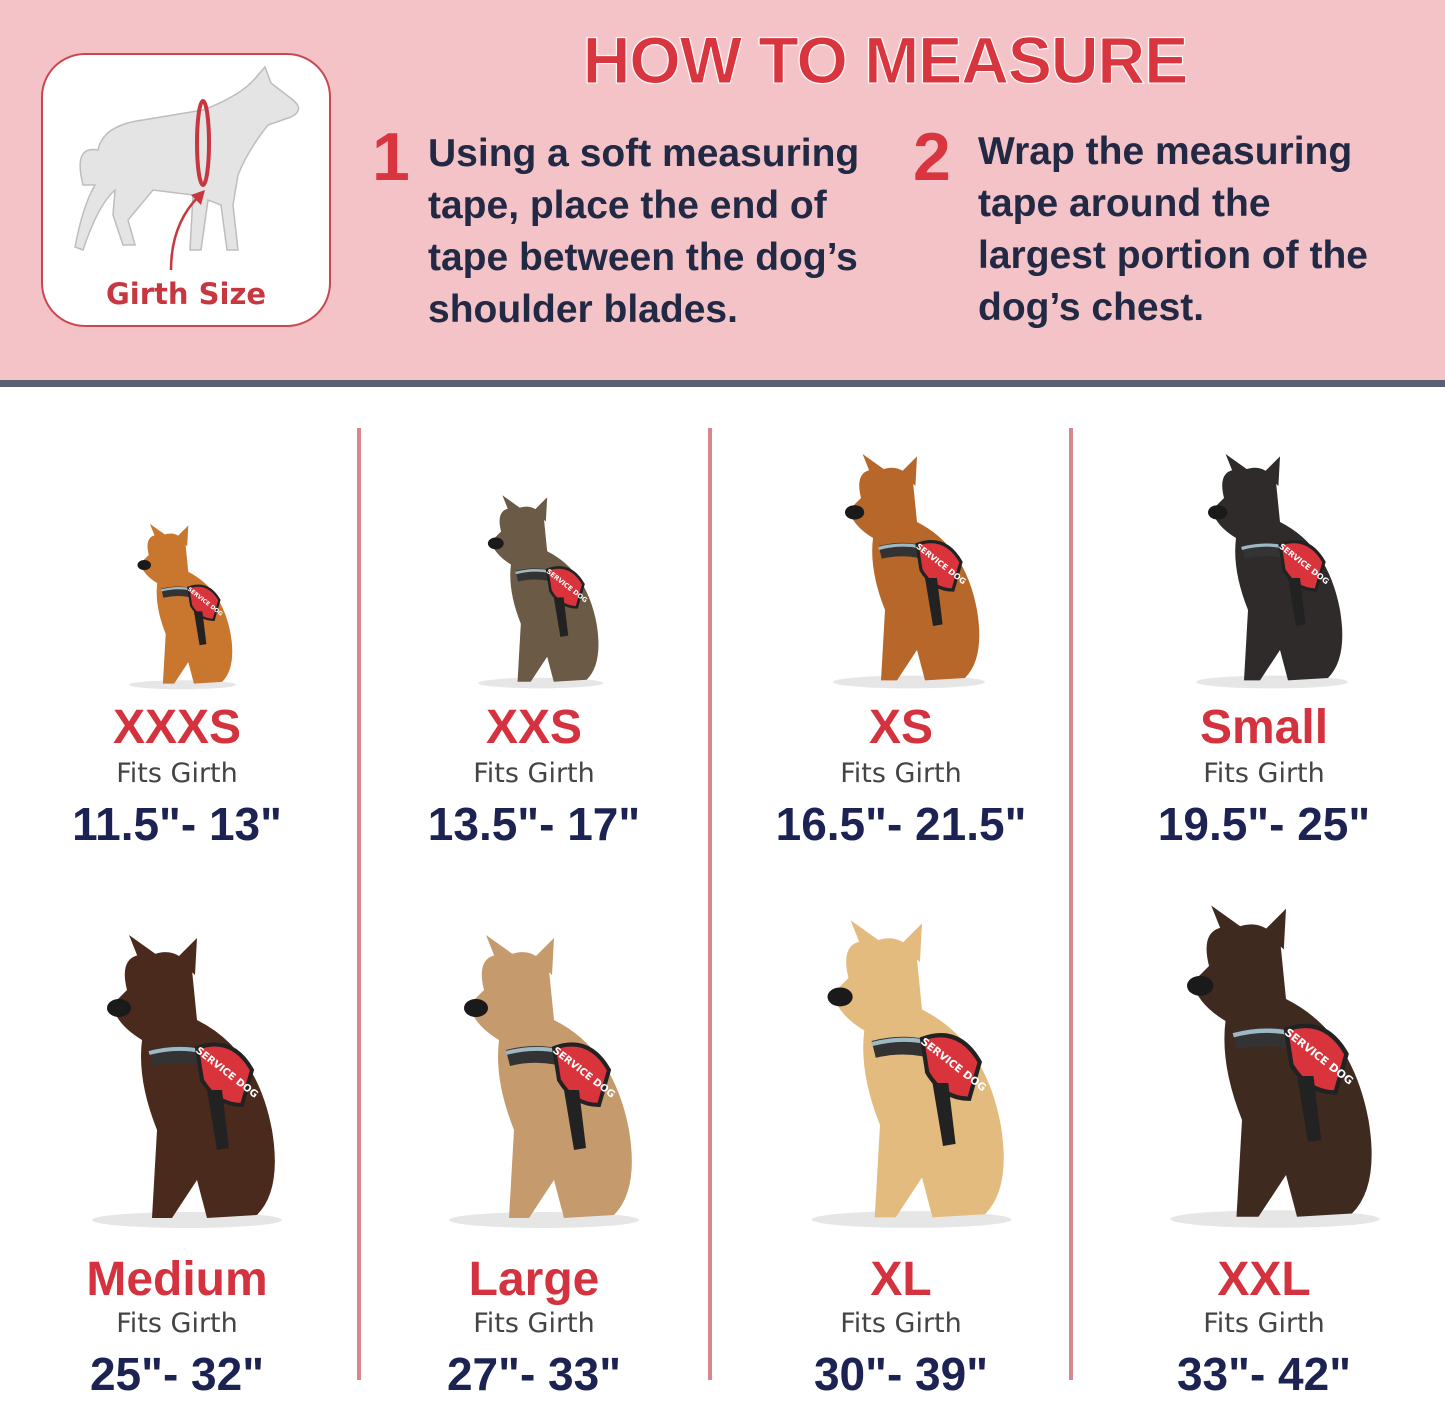 The height and width of the screenshot is (1401, 1445). What do you see at coordinates (177, 1374) in the screenshot?
I see `girth-range: 25"- 32"` at bounding box center [177, 1374].